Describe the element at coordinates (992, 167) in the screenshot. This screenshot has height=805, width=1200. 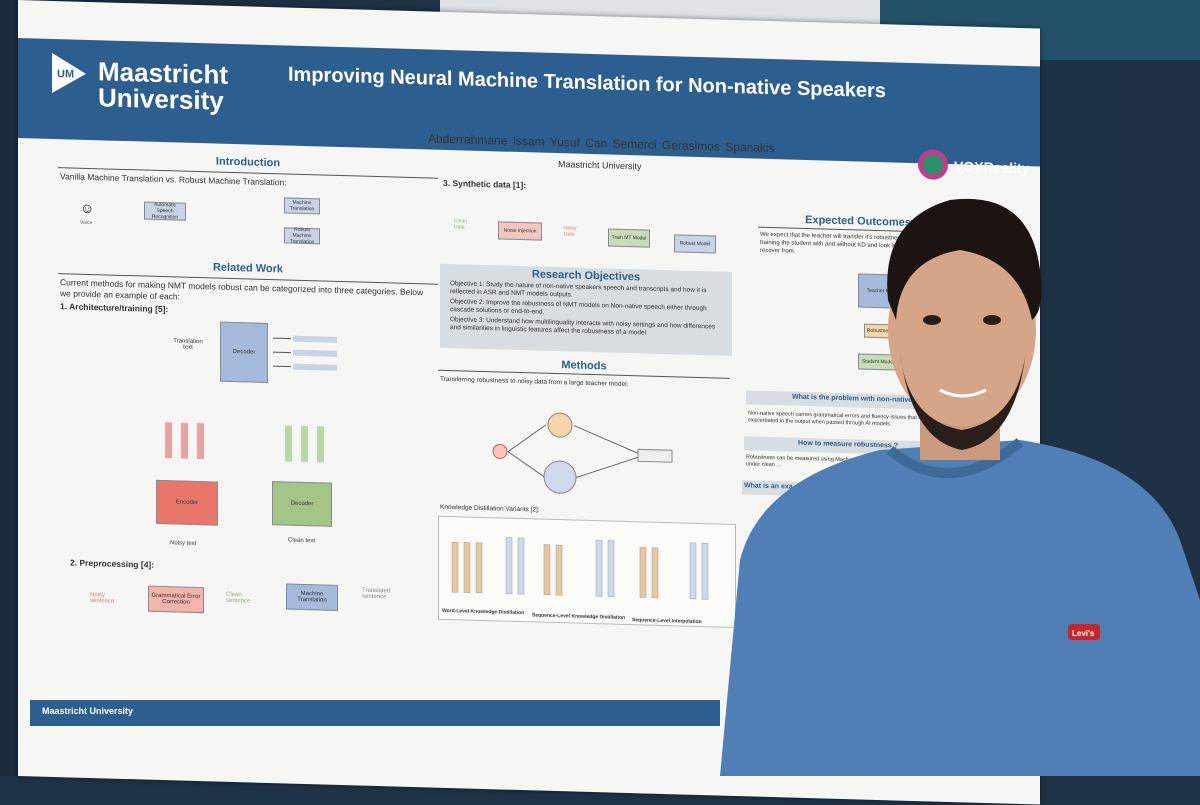
I see `vox-logo-text: VOXReality` at that location.